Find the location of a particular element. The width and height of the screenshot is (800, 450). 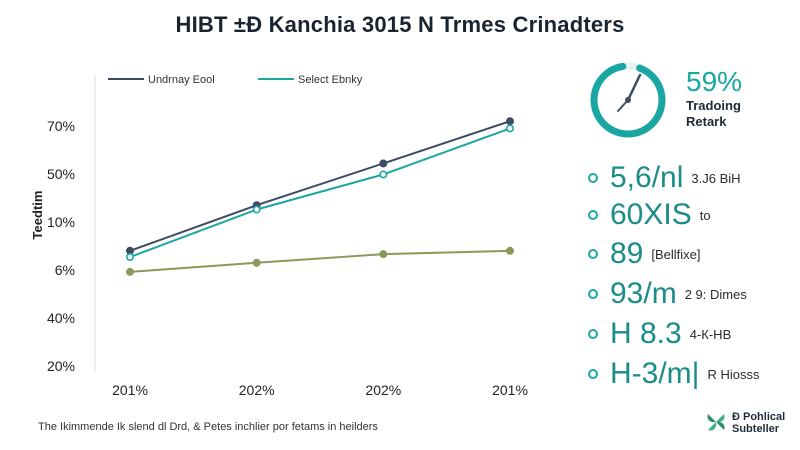

gauge is located at coordinates (633, 105).